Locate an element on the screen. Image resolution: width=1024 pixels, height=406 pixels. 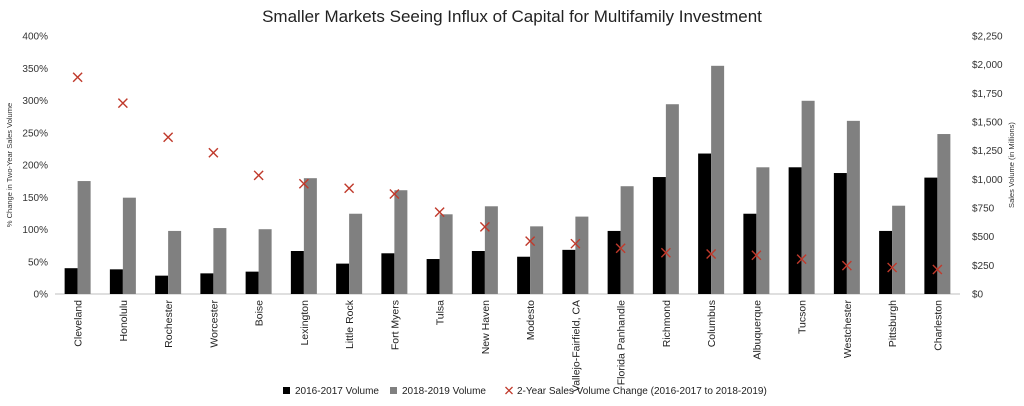
right-axis-tick-label: $250 is located at coordinates (983, 266).